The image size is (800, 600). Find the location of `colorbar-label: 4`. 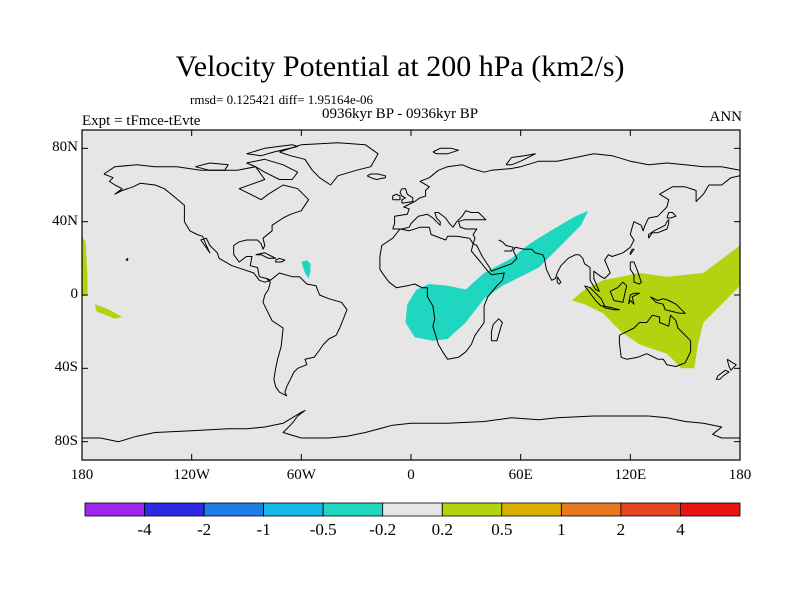

colorbar-label: 4 is located at coordinates (680, 529).